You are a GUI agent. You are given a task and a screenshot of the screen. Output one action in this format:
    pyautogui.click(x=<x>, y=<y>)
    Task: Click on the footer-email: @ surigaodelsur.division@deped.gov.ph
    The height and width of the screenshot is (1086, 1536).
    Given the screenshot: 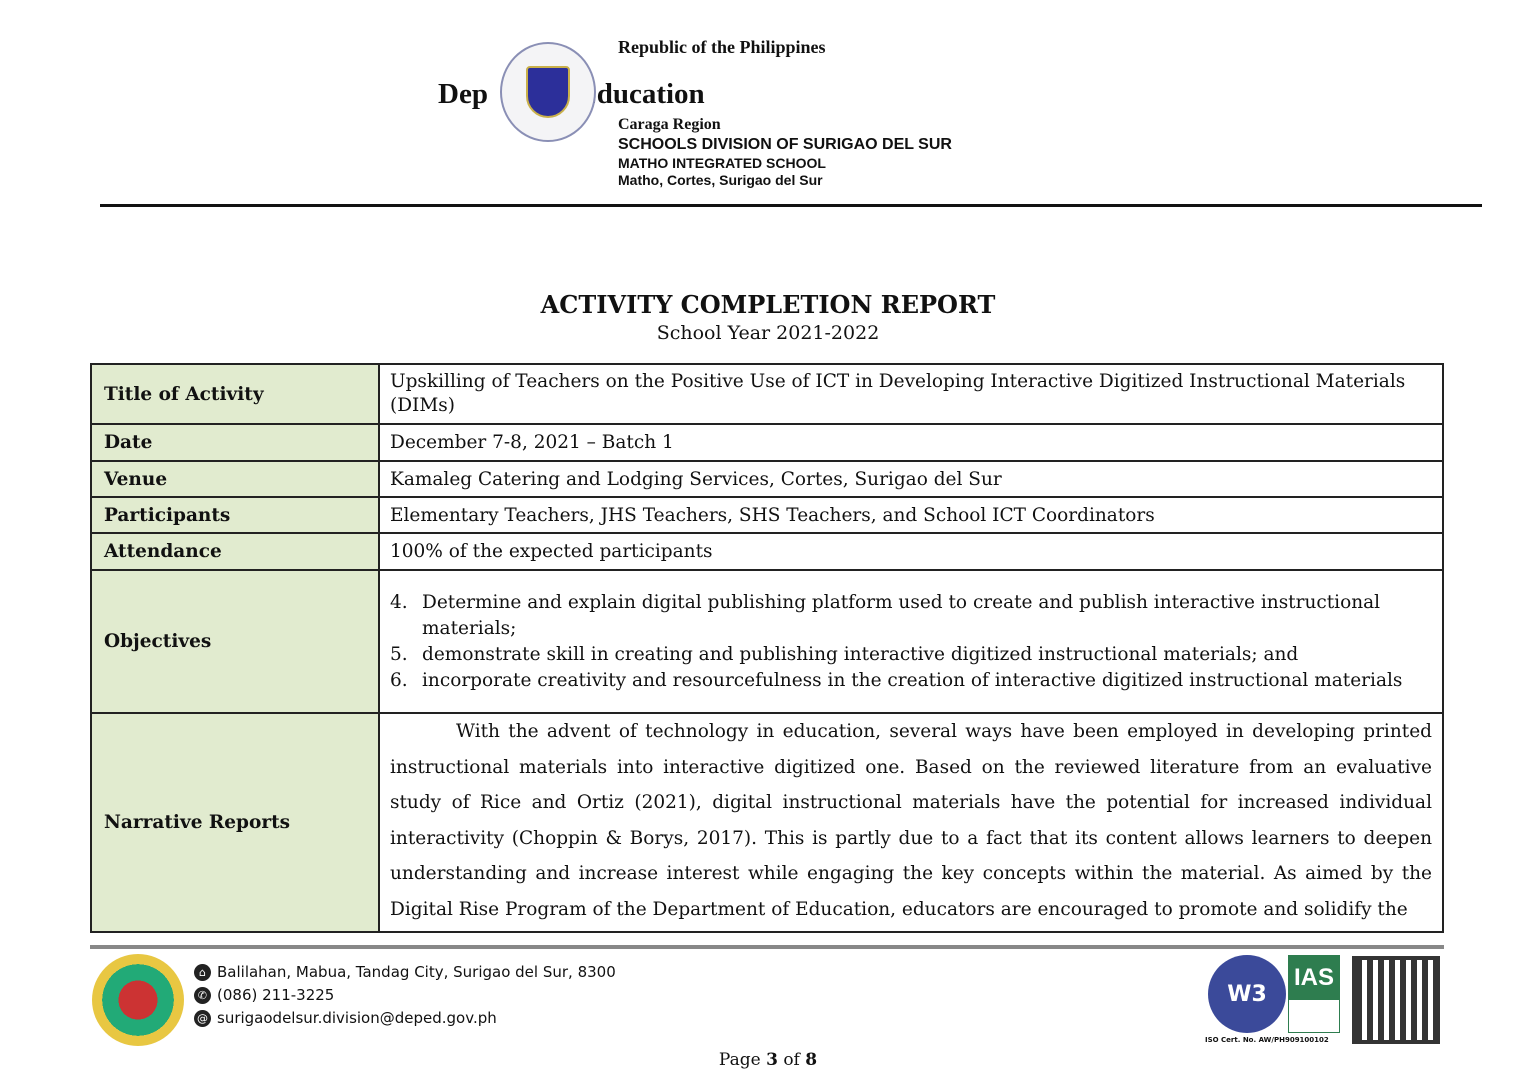 What is the action you would take?
    pyautogui.click(x=345, y=1018)
    